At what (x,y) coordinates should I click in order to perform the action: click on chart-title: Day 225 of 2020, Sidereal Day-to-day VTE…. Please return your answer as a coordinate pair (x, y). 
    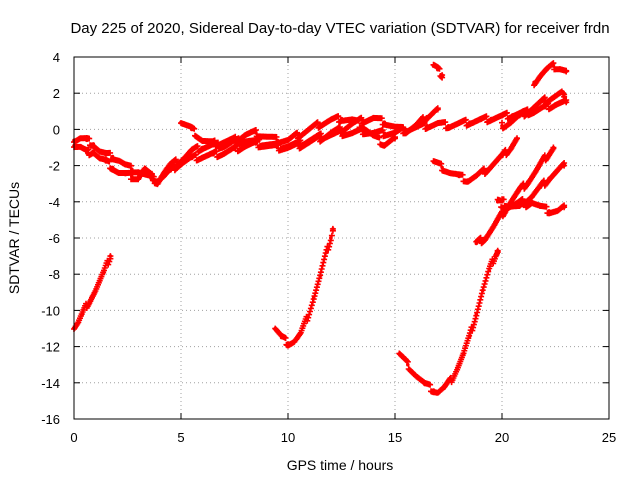
    Looking at the image, I should click on (339, 28).